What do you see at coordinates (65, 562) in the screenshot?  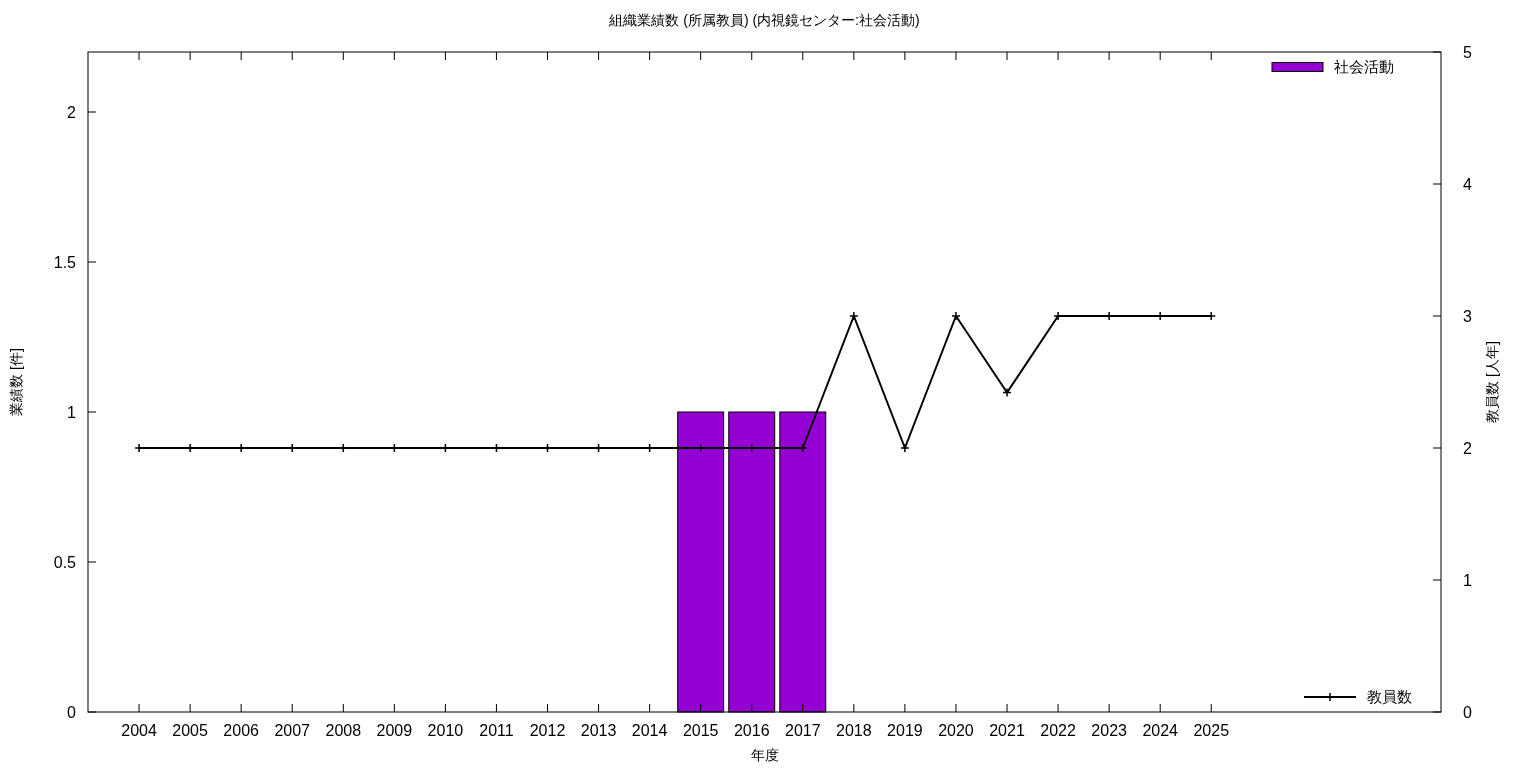 I see `y-tick-label: 0.5` at bounding box center [65, 562].